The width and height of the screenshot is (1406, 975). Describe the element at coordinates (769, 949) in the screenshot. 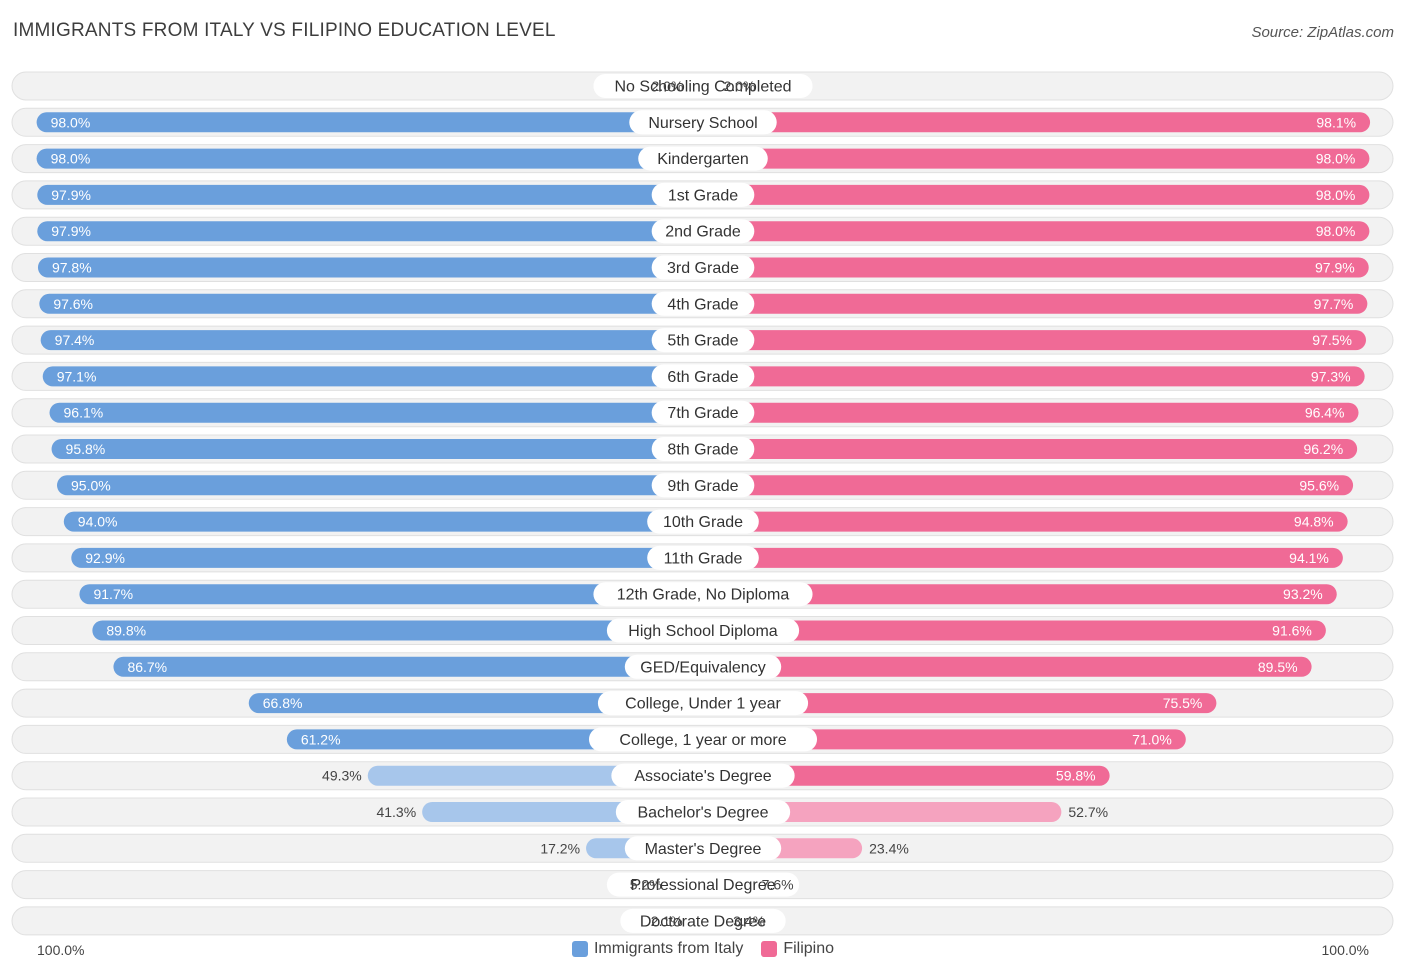

I see `legend-swatch-filipino` at that location.